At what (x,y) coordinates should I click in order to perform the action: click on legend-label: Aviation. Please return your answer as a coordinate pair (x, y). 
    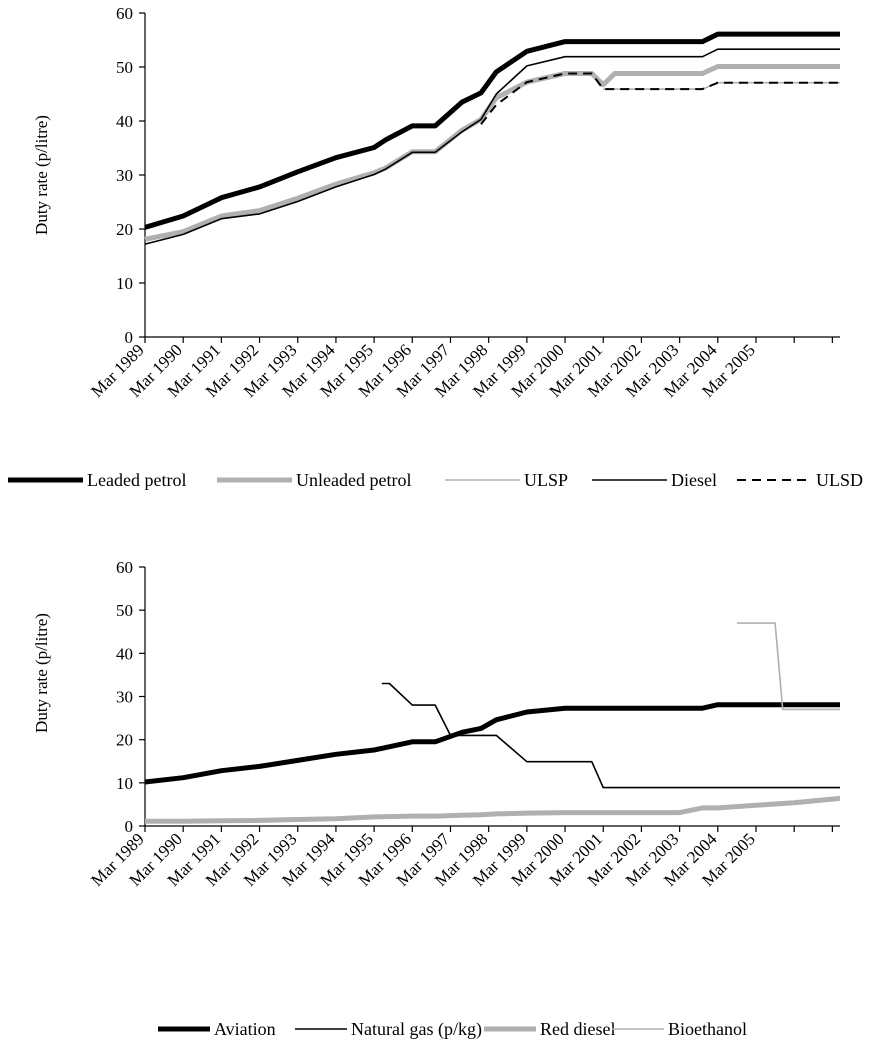
    Looking at the image, I should click on (245, 1029).